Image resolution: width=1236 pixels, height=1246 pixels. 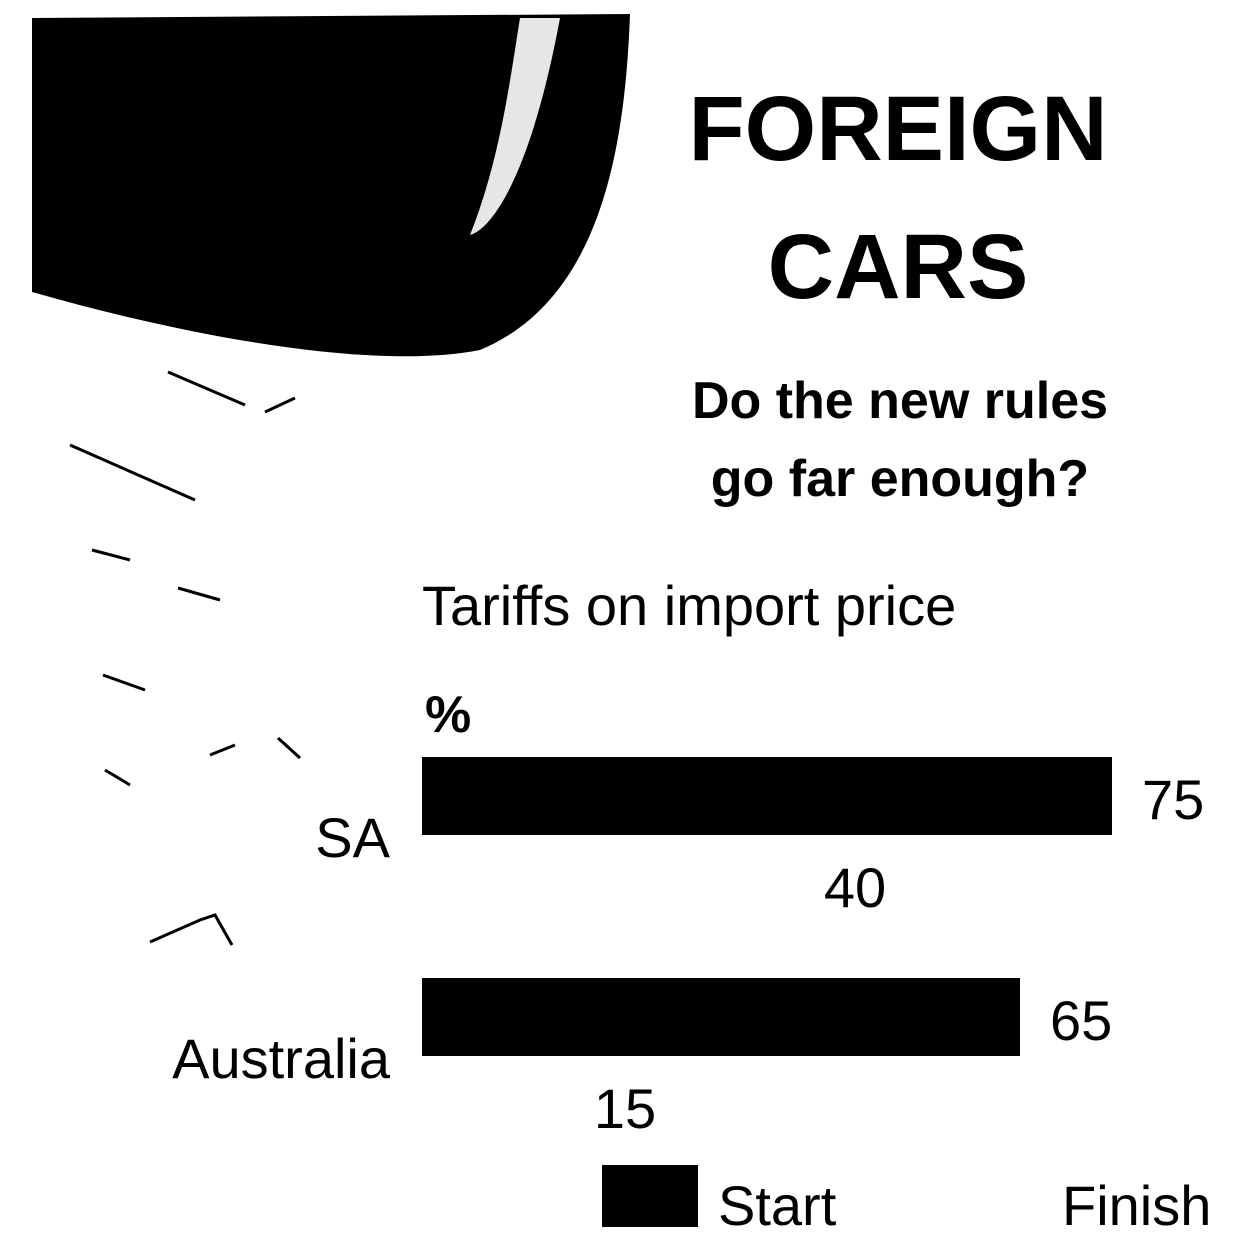 What do you see at coordinates (1081, 1020) in the screenshot?
I see `value-label: 65` at bounding box center [1081, 1020].